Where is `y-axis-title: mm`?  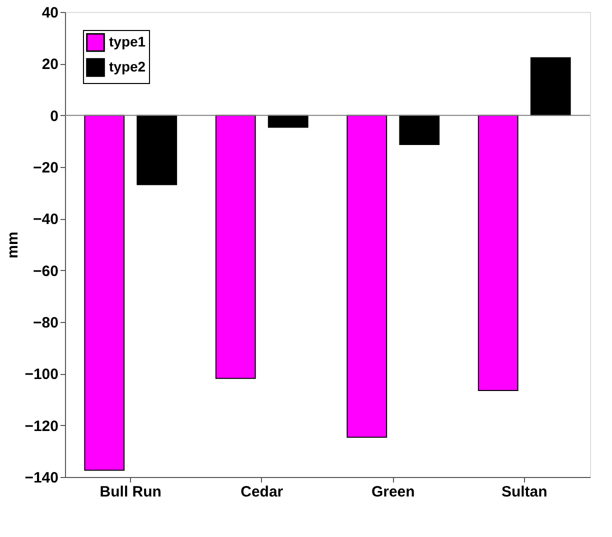 y-axis-title: mm is located at coordinates (13, 245).